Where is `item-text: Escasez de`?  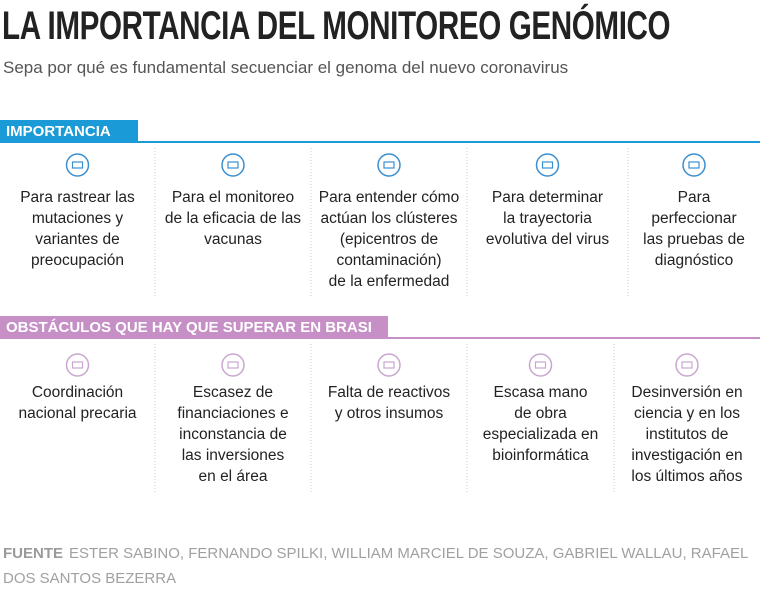
item-text: Escasez de is located at coordinates (233, 392).